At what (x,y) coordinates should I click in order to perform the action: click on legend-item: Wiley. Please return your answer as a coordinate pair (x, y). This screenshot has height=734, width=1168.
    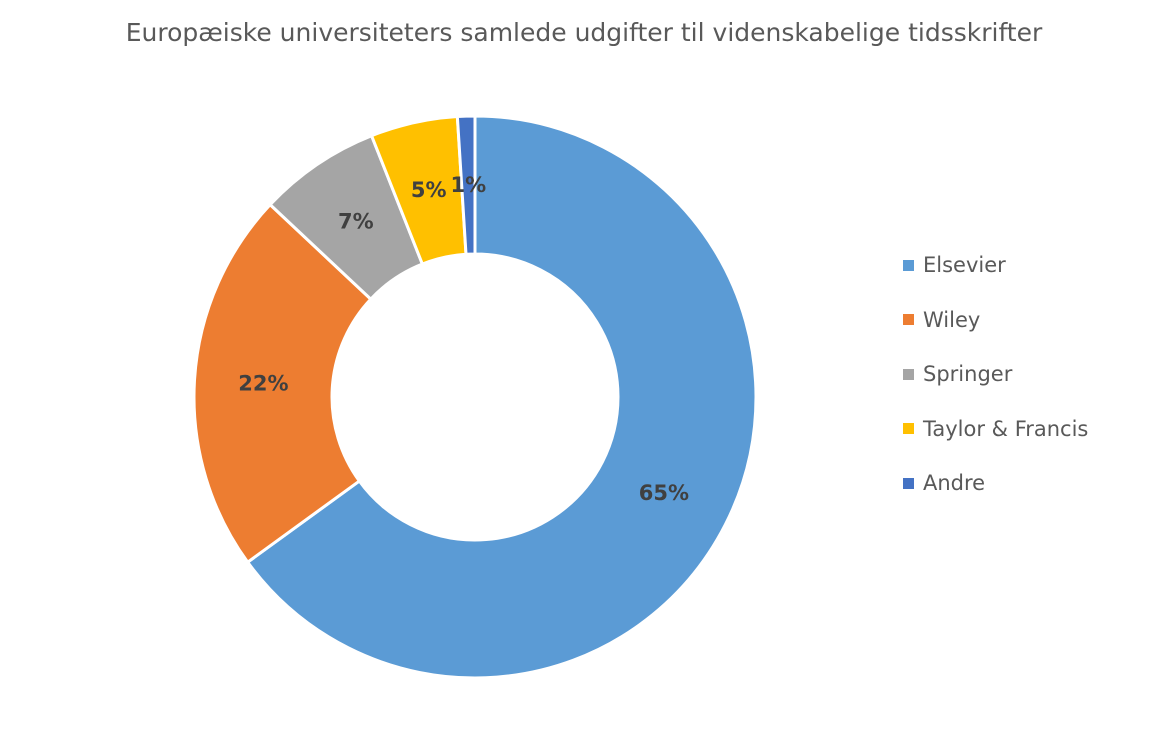
    Looking at the image, I should click on (995, 320).